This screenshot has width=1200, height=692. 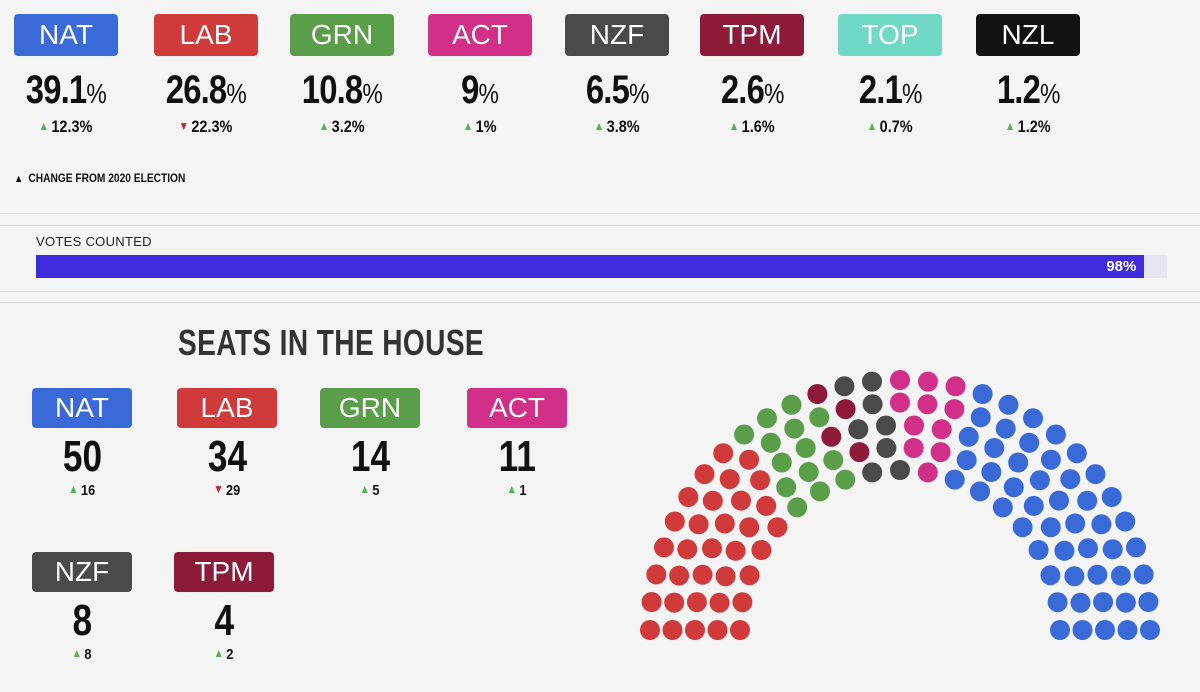 I want to click on seat-change: ▲ 16, so click(x=82, y=490).